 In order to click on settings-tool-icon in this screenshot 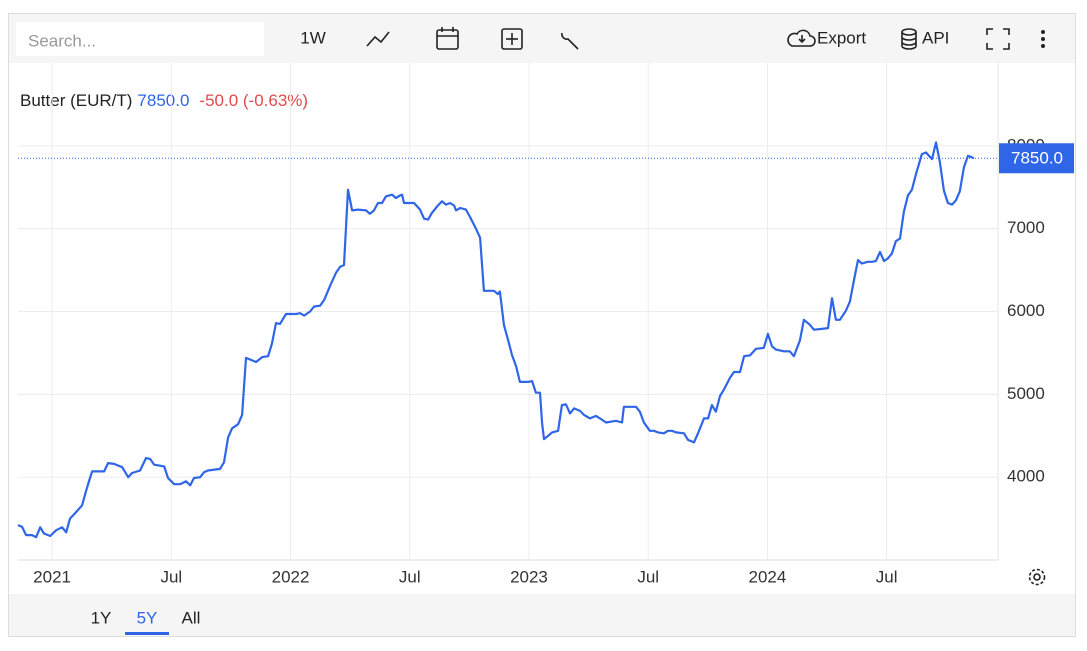, I will do `click(570, 41)`.